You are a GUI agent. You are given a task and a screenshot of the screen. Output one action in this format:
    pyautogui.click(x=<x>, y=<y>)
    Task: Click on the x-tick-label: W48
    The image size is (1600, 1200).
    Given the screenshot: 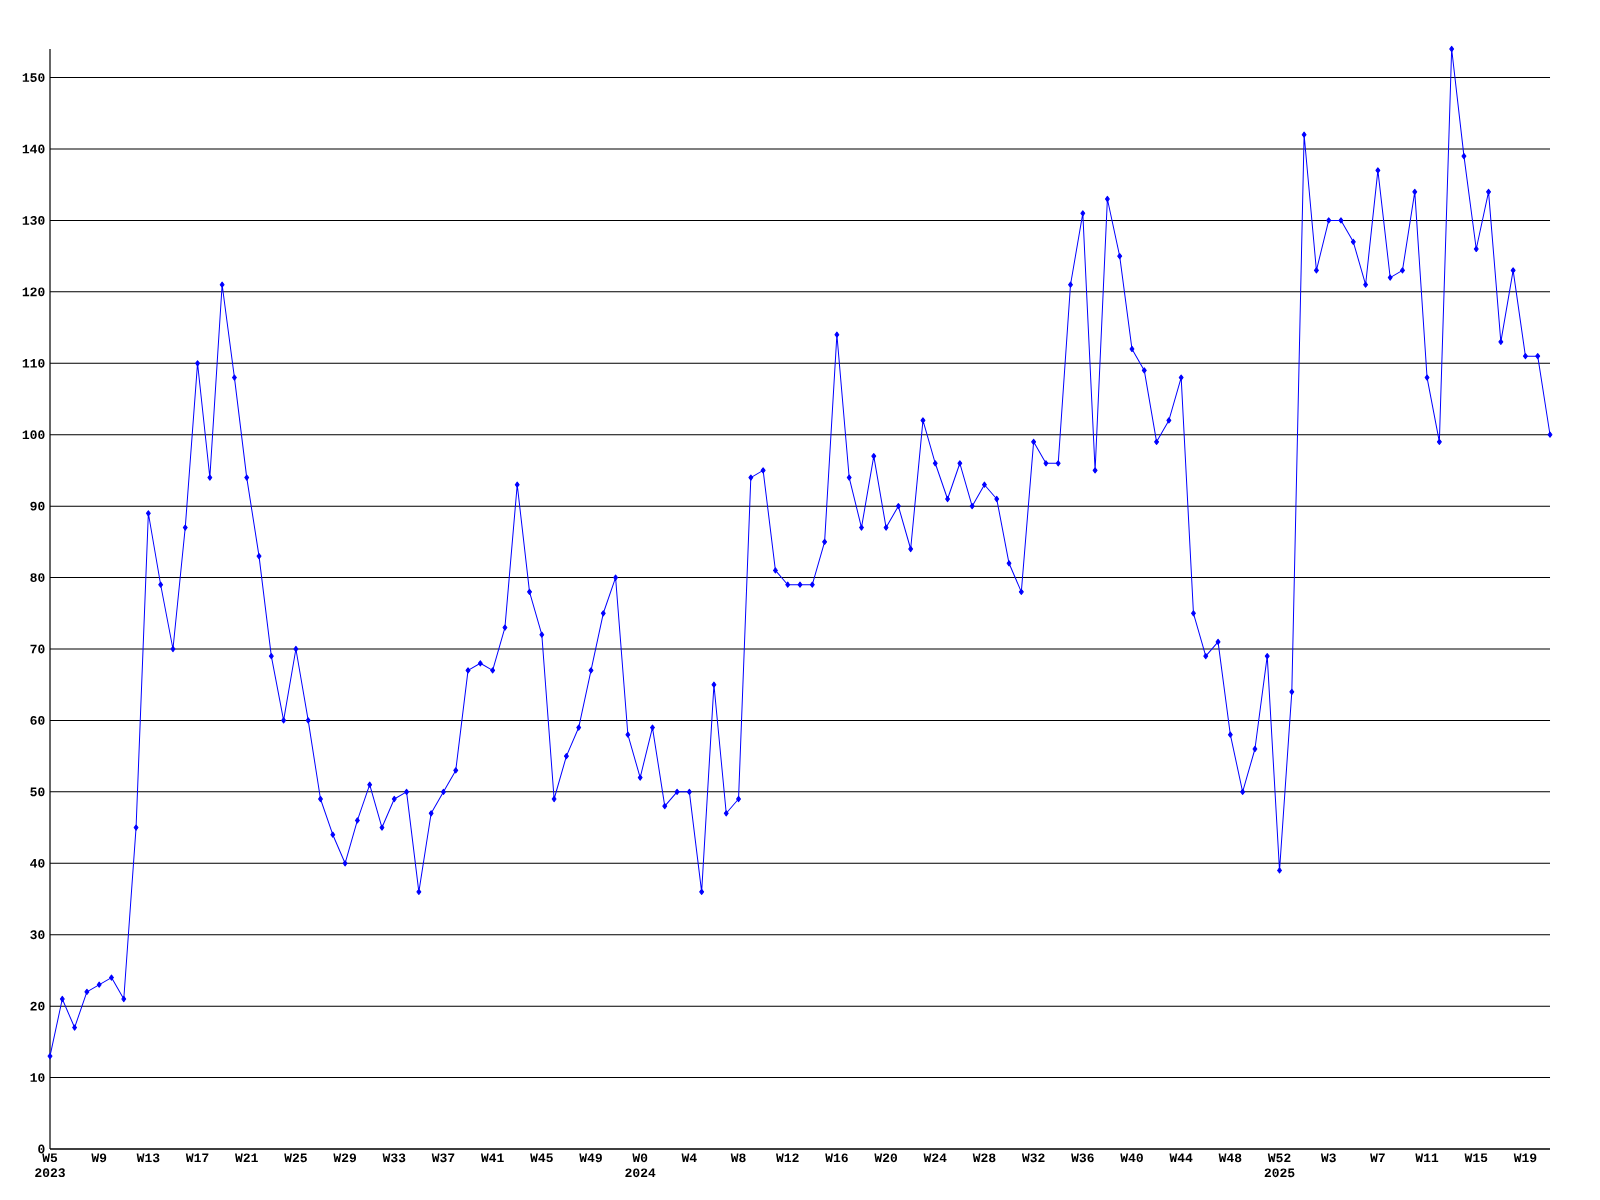 What is the action you would take?
    pyautogui.click(x=1230, y=1158)
    